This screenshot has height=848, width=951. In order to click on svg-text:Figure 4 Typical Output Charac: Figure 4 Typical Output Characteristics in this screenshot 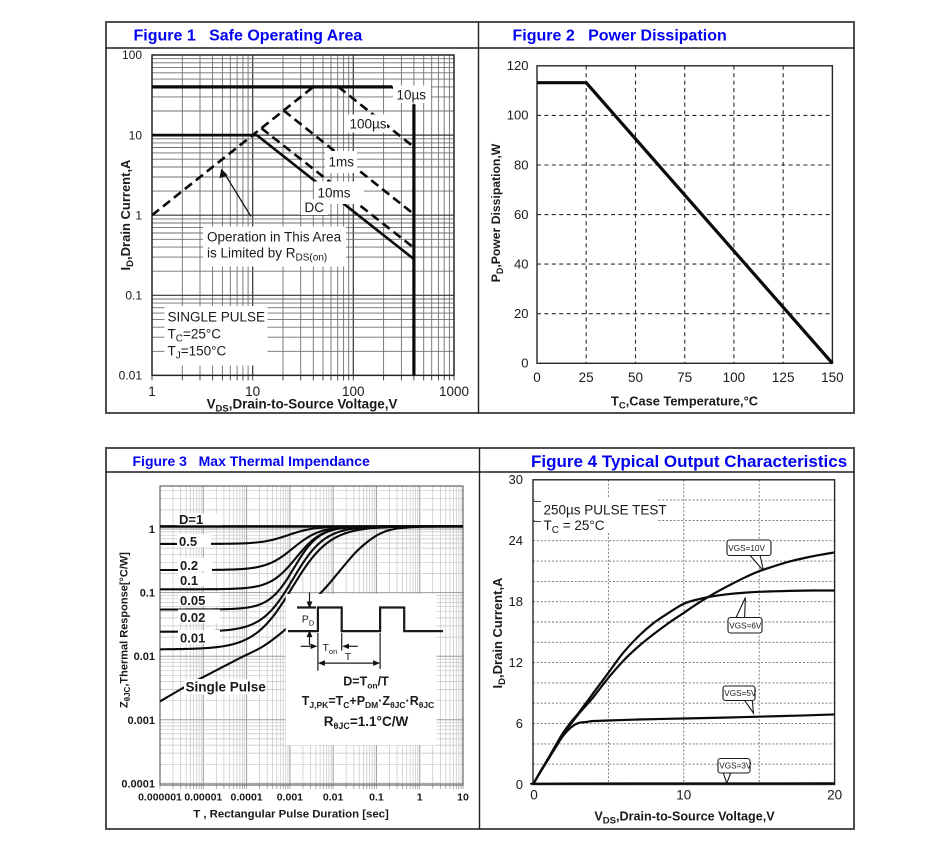, I will do `click(689, 461)`.